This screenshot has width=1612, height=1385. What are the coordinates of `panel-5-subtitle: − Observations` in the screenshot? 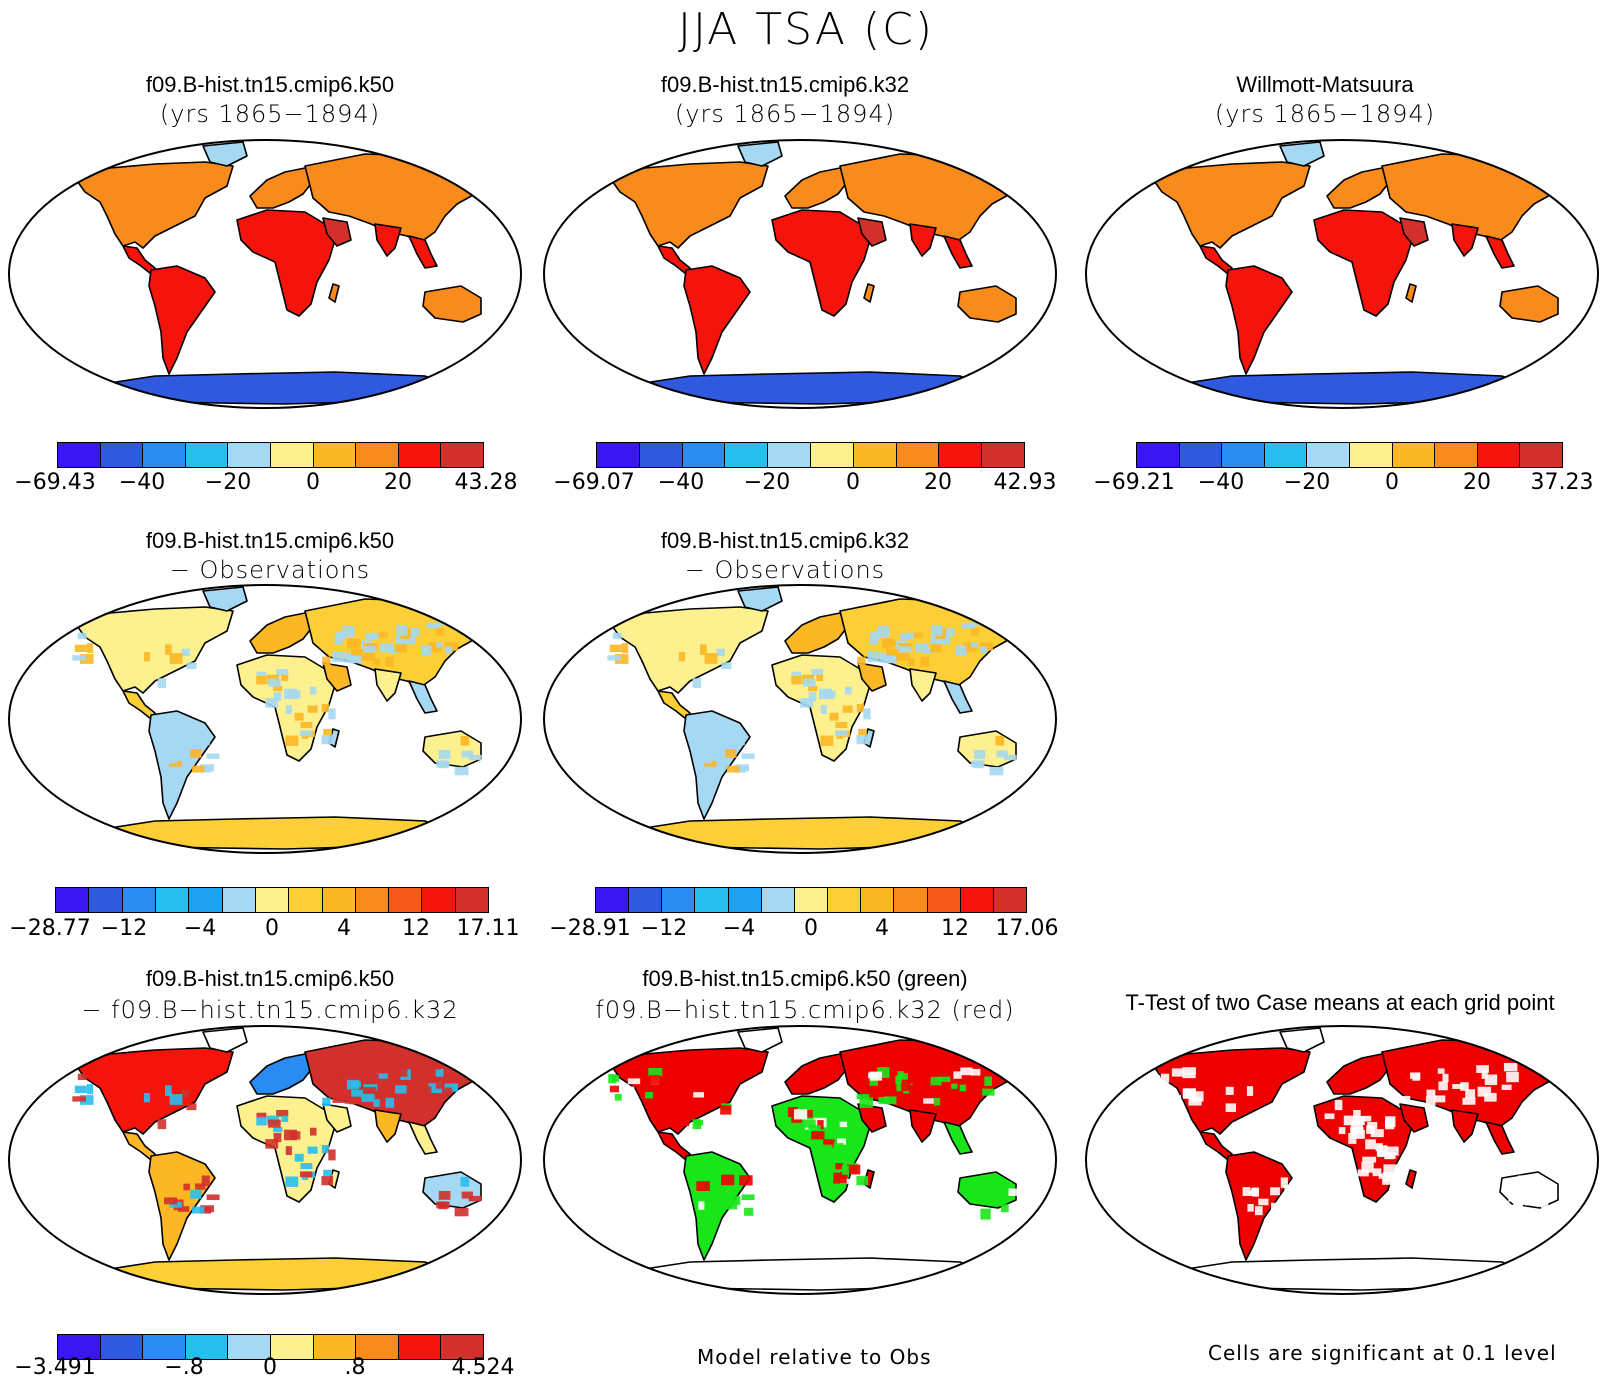 It's located at (785, 570).